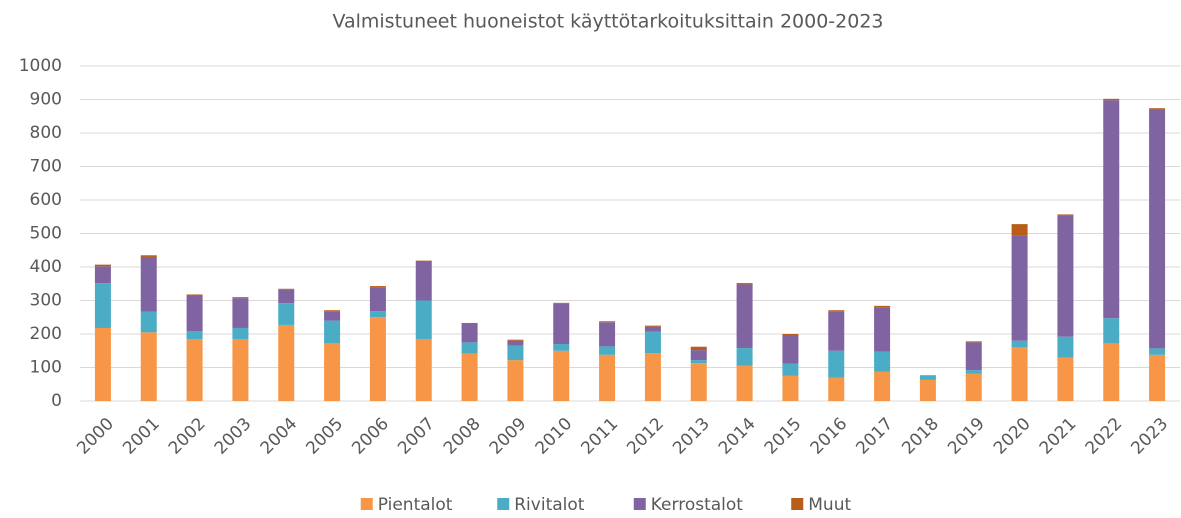 This screenshot has width=1181, height=518. I want to click on x-tick-label: 2020, so click(1012, 436).